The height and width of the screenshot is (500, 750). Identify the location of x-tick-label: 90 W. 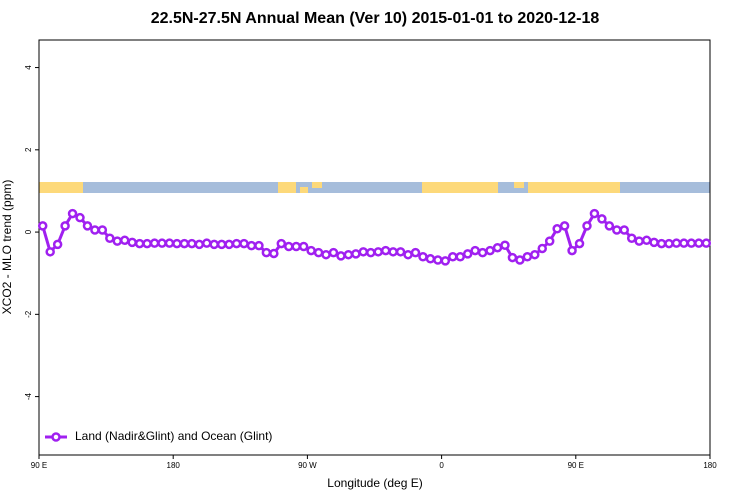
(307, 465).